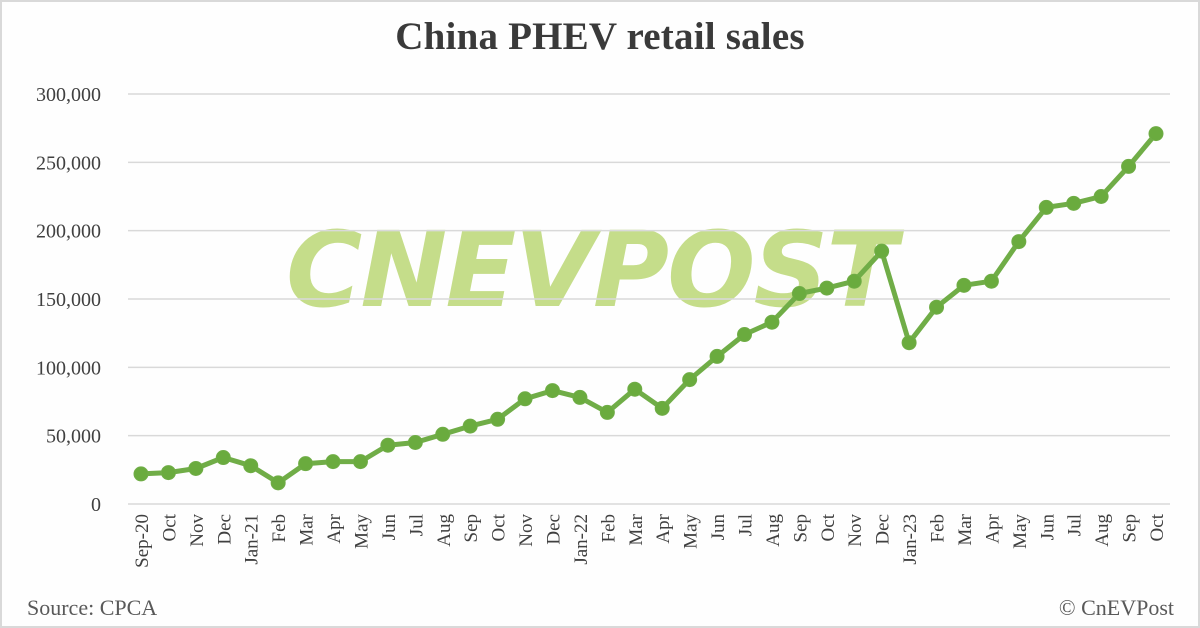 Image resolution: width=1200 pixels, height=628 pixels. Describe the element at coordinates (68, 232) in the screenshot. I see `y-tick-label: 200,000` at that location.